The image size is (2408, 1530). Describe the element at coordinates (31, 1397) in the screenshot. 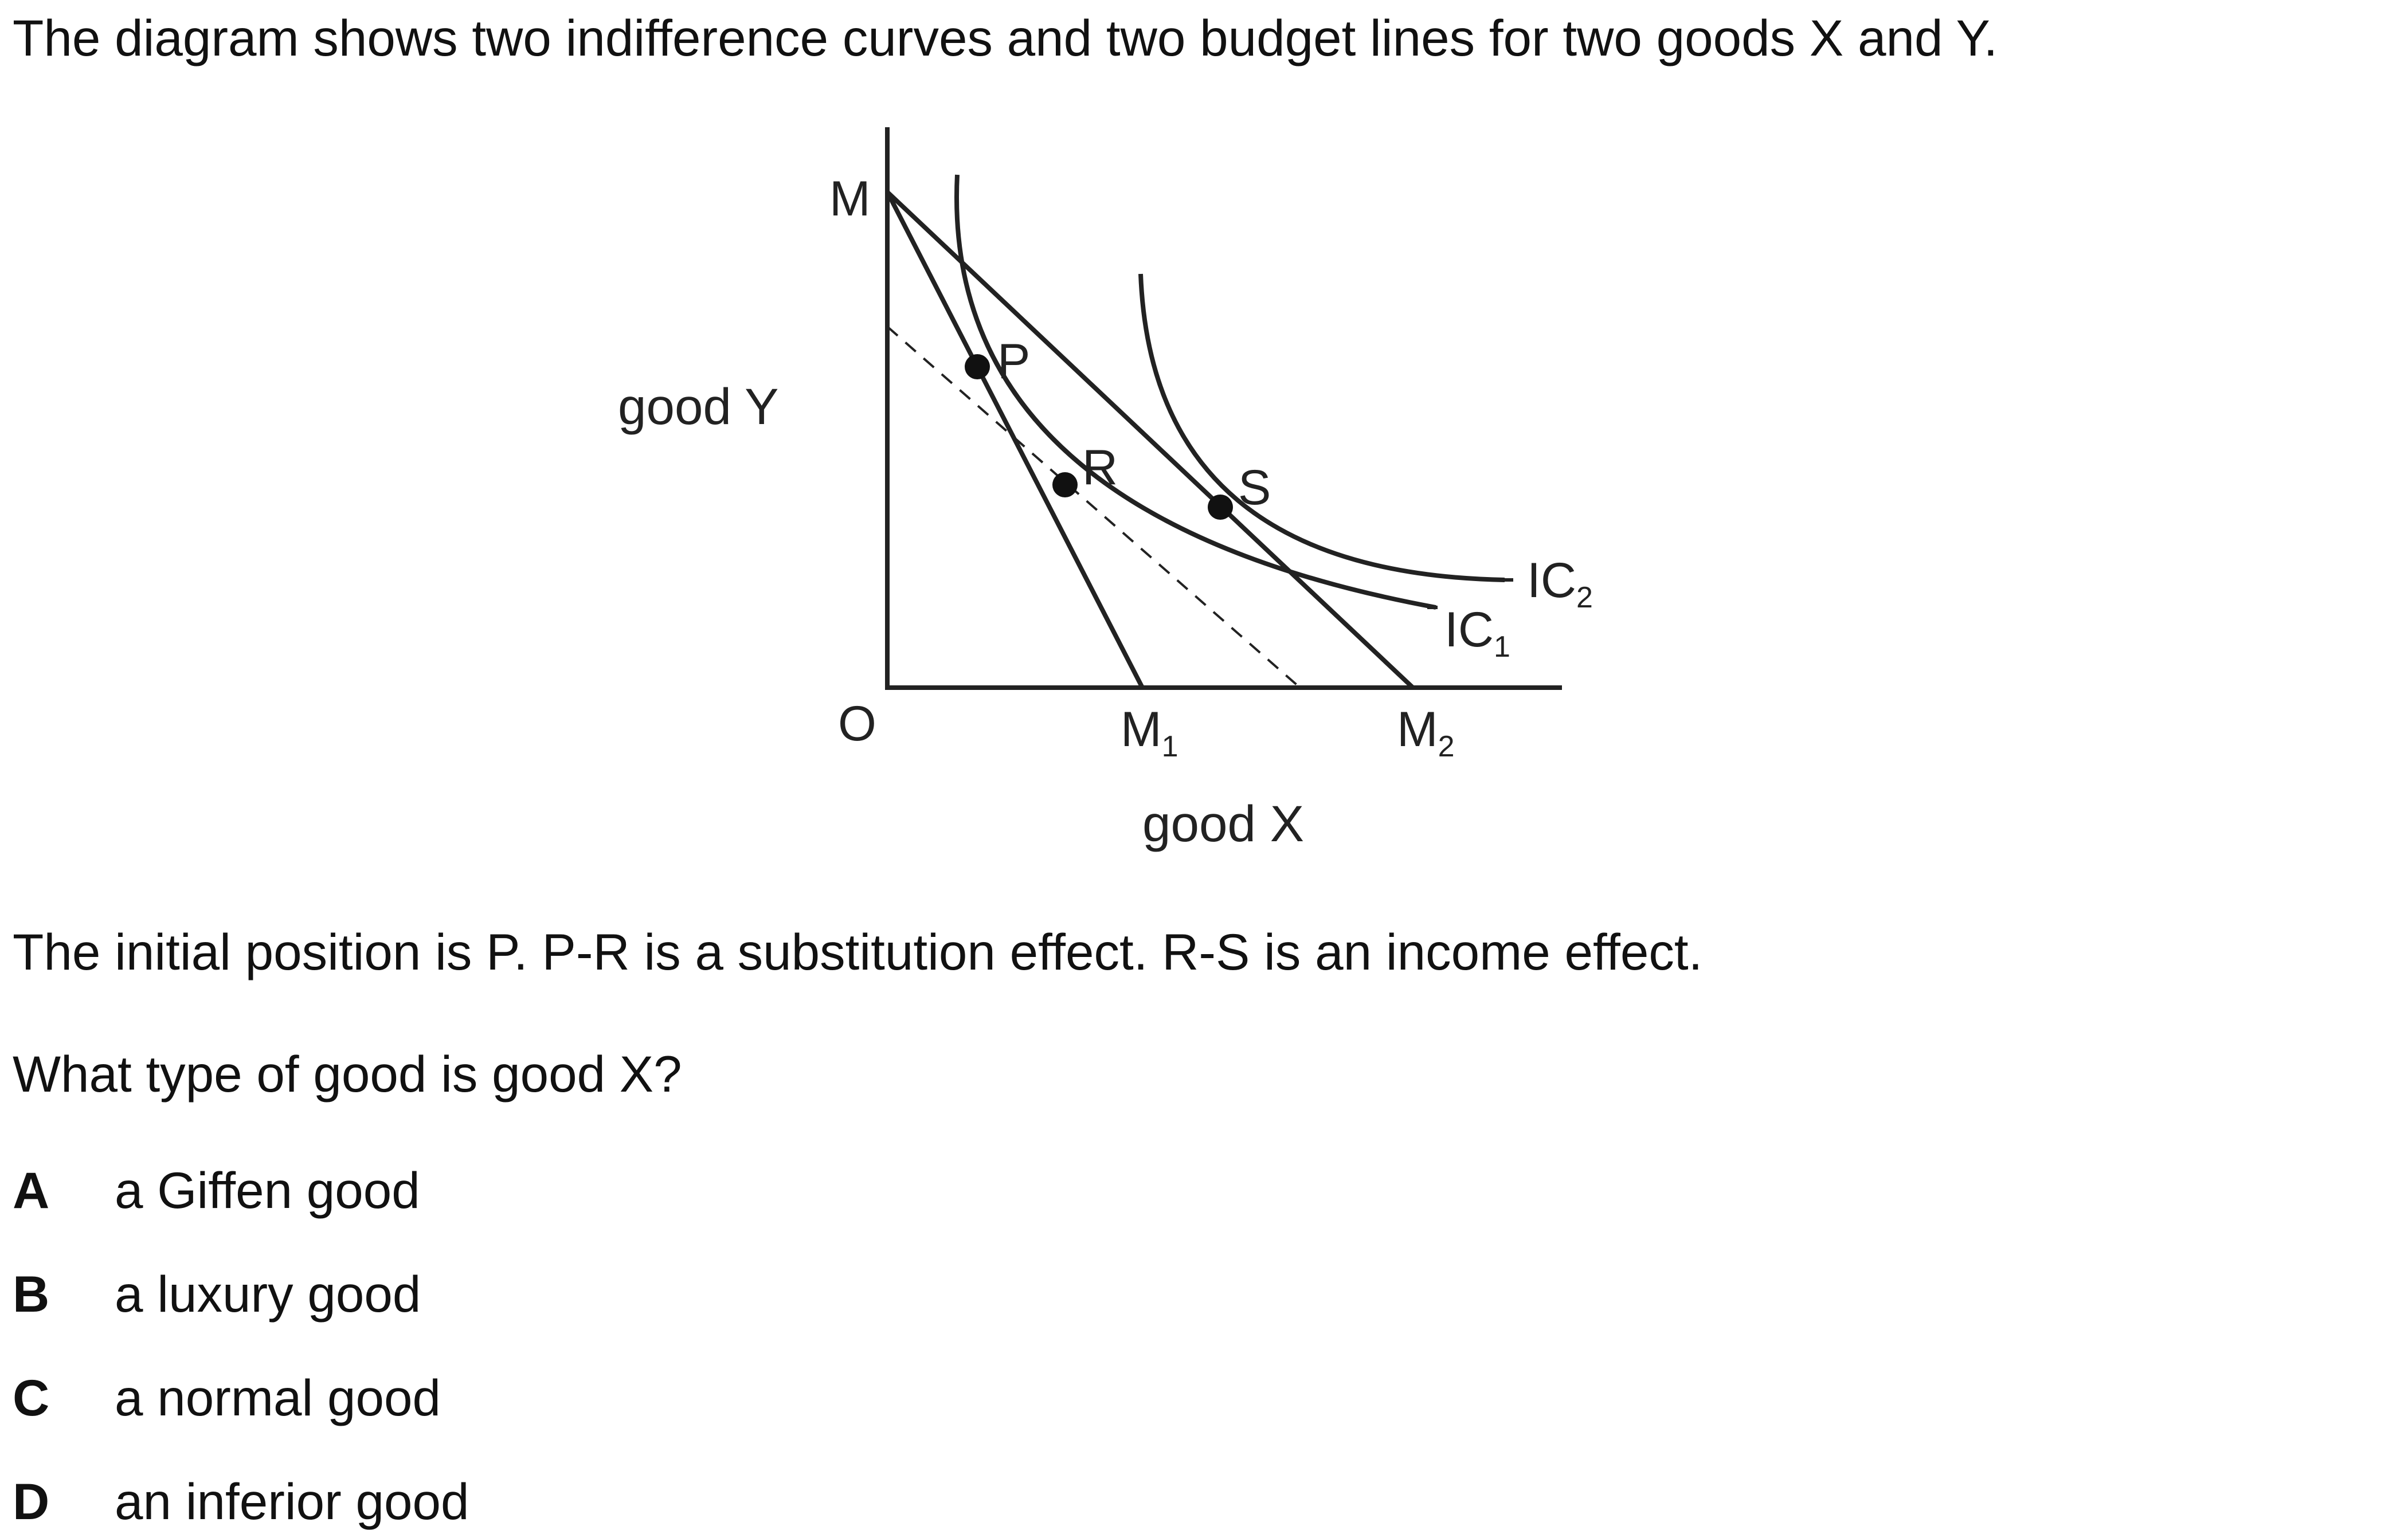

I see `option-c-letter: C` at that location.